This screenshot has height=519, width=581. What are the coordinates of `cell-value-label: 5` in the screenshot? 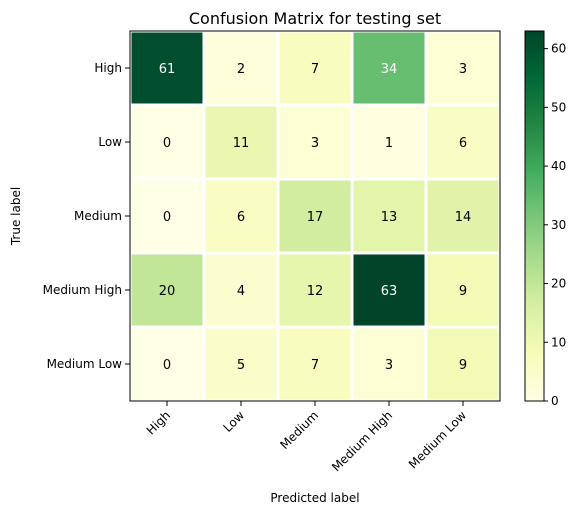 It's located at (241, 365).